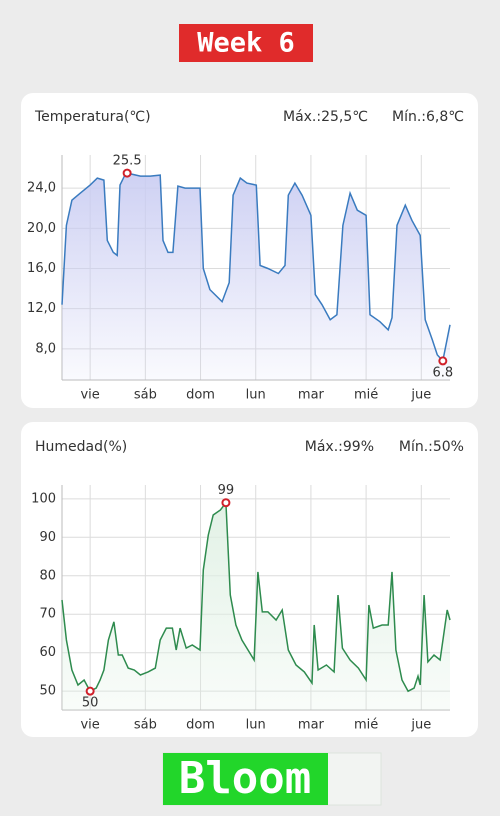 This screenshot has width=500, height=816. Describe the element at coordinates (47, 575) in the screenshot. I see `y-tick-label: 80` at that location.